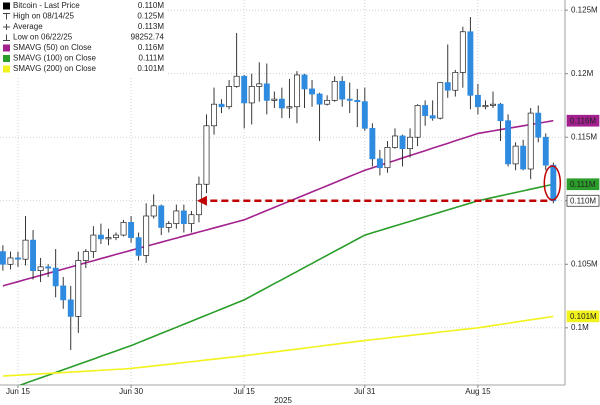 This screenshot has height=405, width=600. Describe the element at coordinates (584, 136) in the screenshot. I see `y-tick-label: 0.115M` at that location.